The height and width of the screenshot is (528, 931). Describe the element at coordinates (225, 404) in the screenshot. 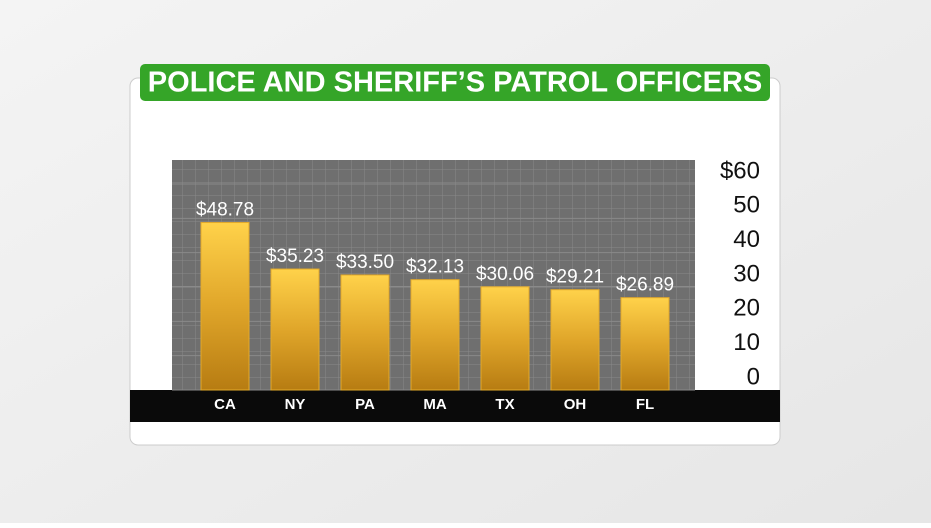

I see `x-tick-label: CA` at that location.